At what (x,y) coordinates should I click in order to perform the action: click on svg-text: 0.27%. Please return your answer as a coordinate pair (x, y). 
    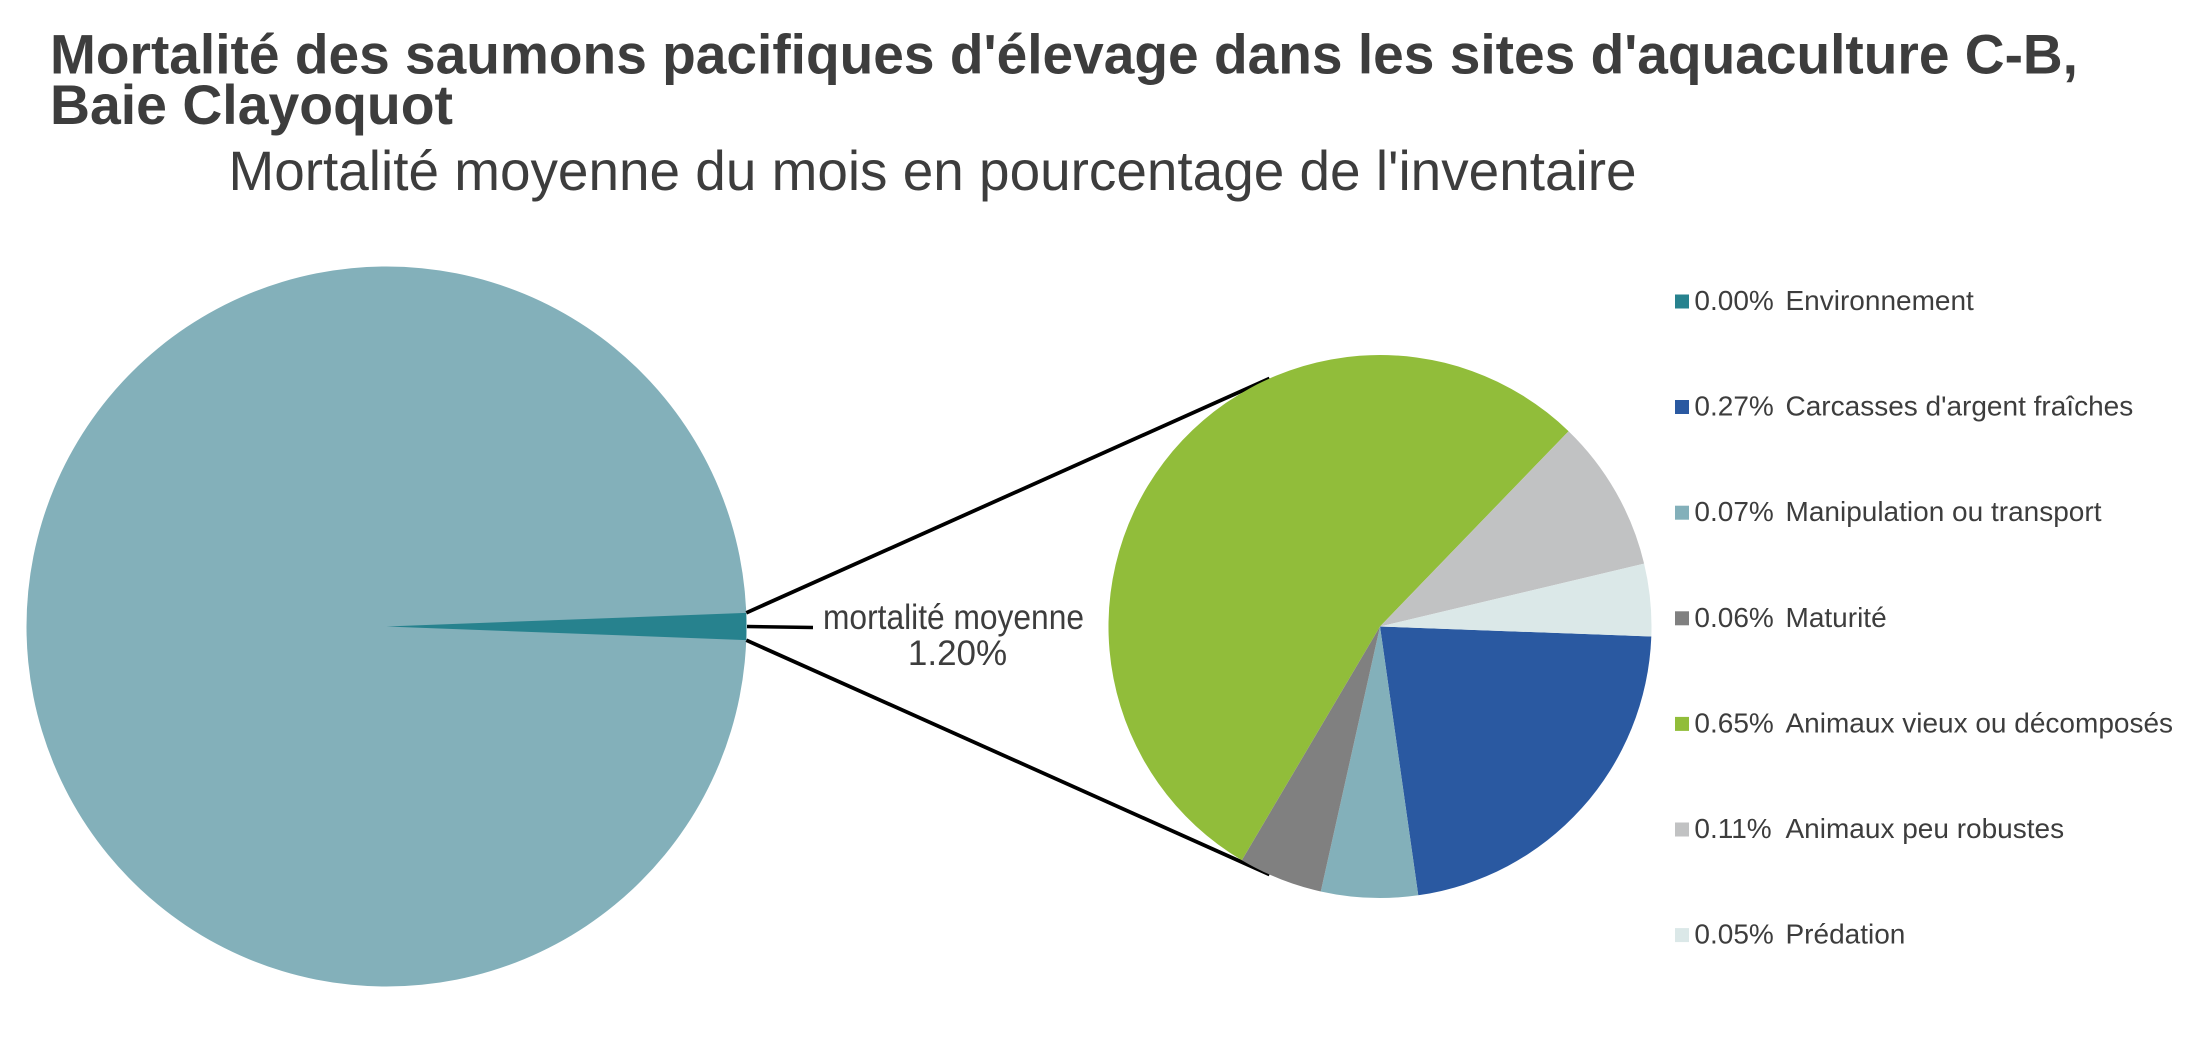
    Looking at the image, I should click on (1733, 406).